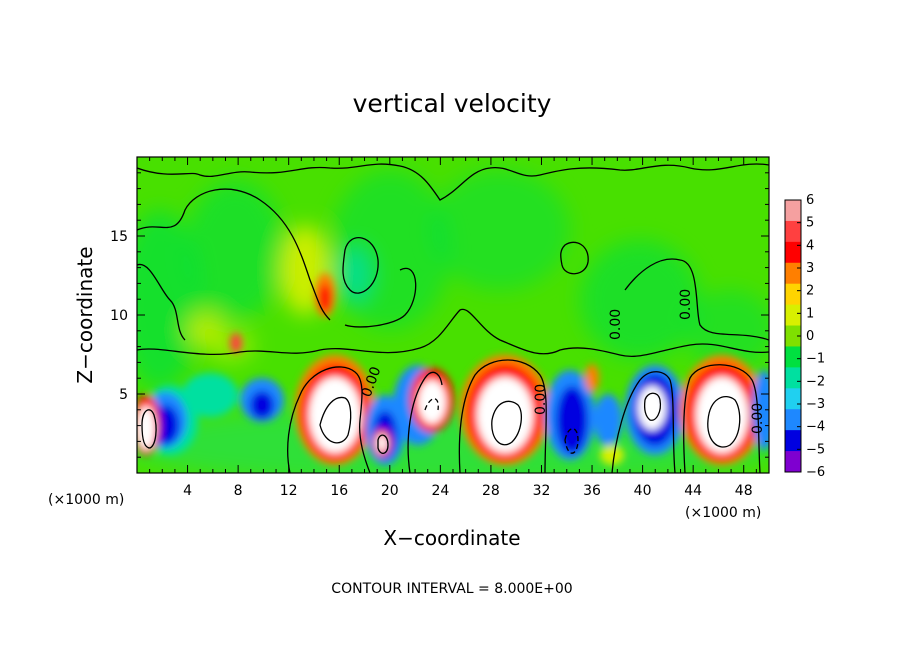 The image size is (904, 658). Describe the element at coordinates (810, 313) in the screenshot. I see `colorbar-tick-label: 1` at that location.